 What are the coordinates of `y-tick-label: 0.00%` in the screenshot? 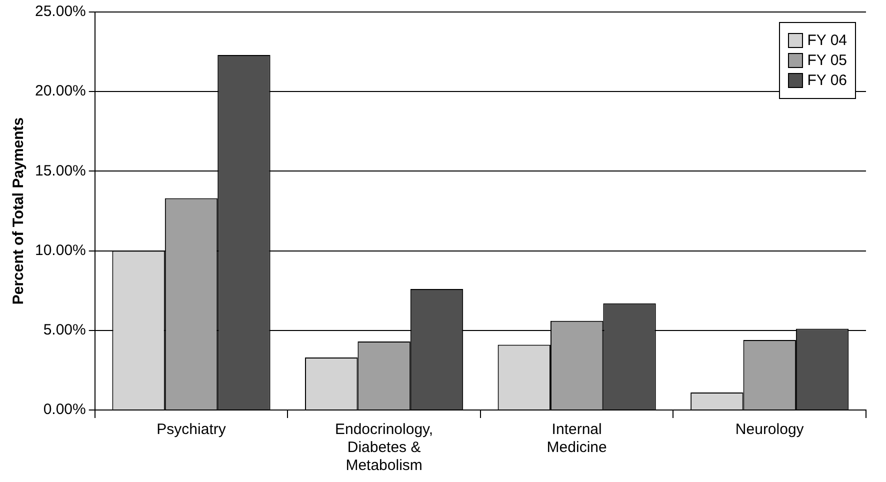 It's located at (64, 409).